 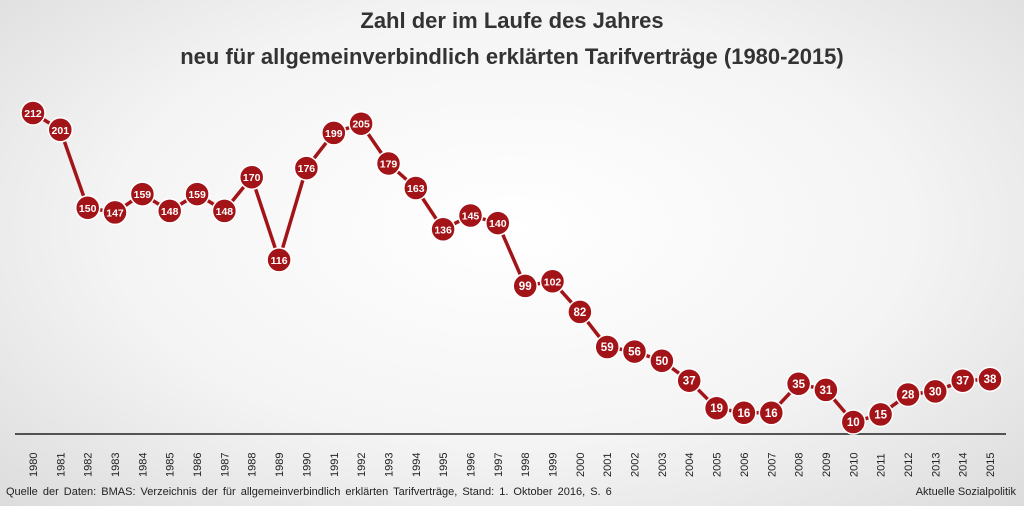 I want to click on data-point-2012, so click(x=908, y=394).